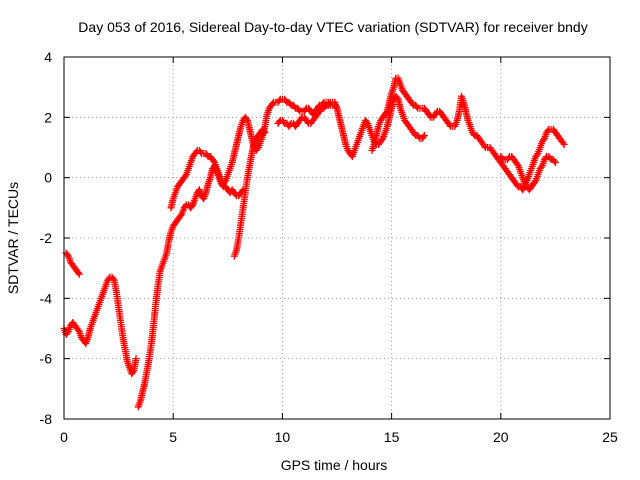  Describe the element at coordinates (334, 465) in the screenshot. I see `x-axis-title: GPS time / hours` at that location.